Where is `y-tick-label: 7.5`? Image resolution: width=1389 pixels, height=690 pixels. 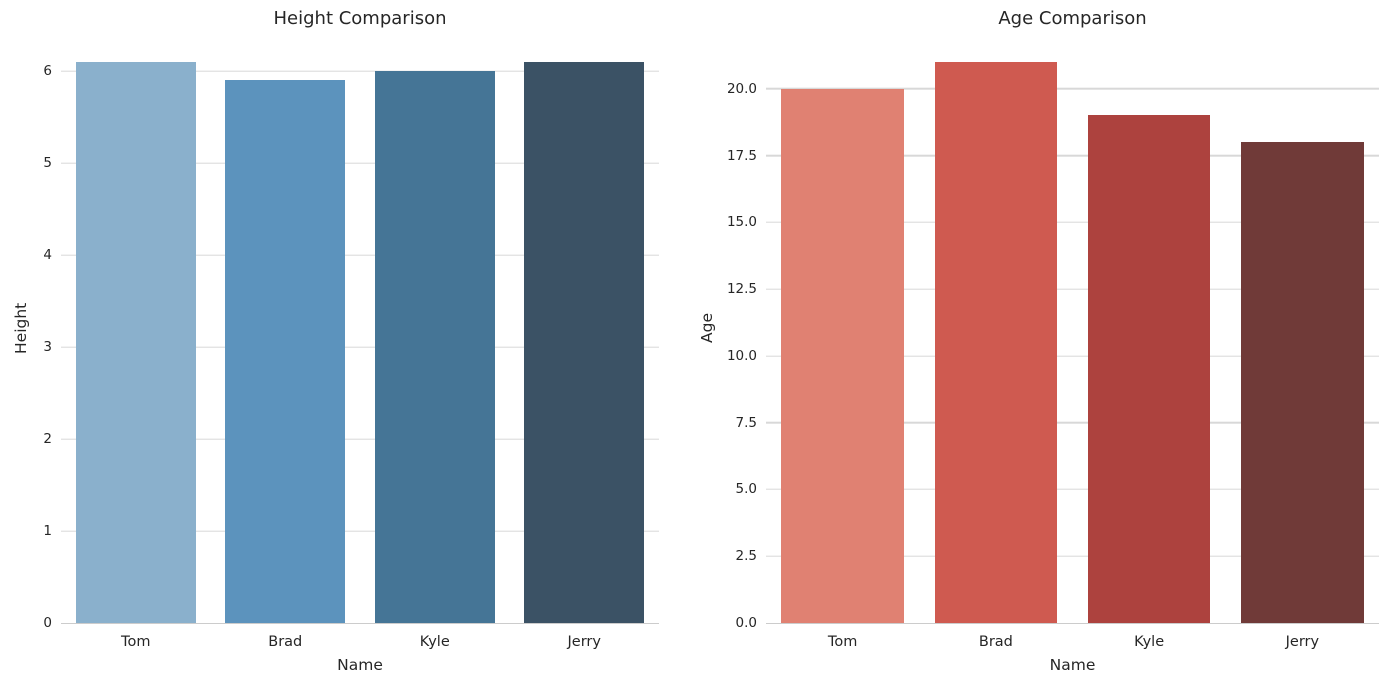 y-tick-label: 7.5 is located at coordinates (746, 422).